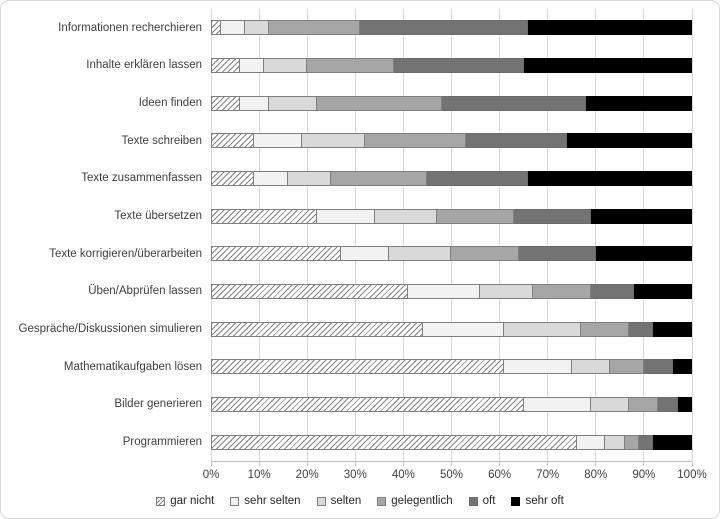  I want to click on axis-tick-label: 0%, so click(211, 475).